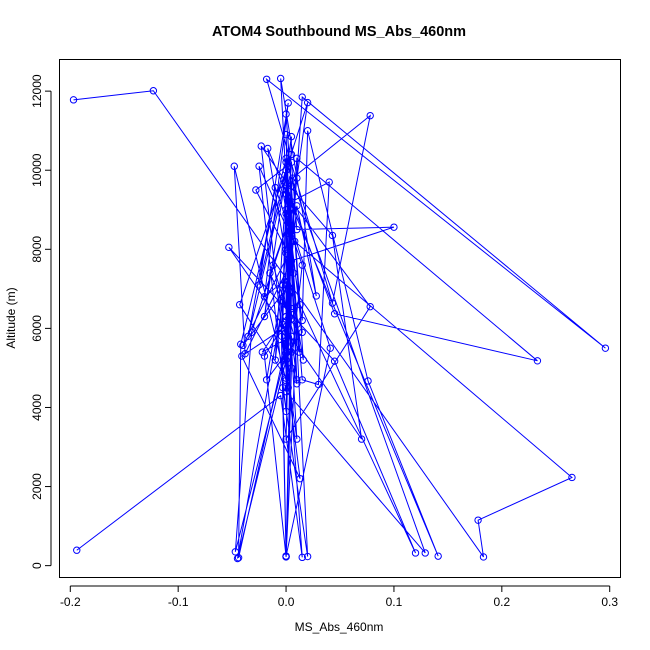 This screenshot has height=650, width=650. Describe the element at coordinates (339, 627) in the screenshot. I see `x-axis-label: MS_Abs_460nm` at that location.